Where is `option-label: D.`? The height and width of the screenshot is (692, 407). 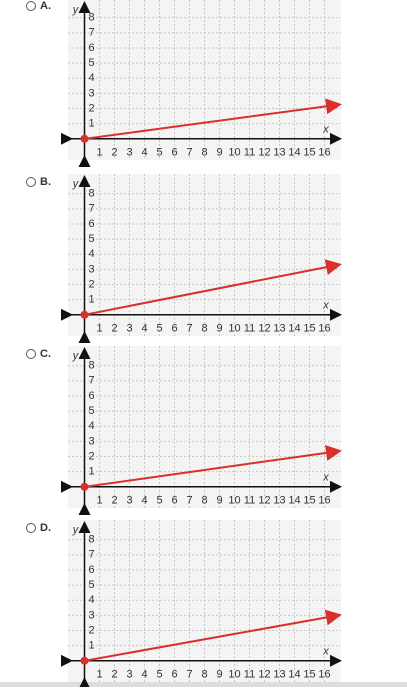
option-label: D. is located at coordinates (45, 528).